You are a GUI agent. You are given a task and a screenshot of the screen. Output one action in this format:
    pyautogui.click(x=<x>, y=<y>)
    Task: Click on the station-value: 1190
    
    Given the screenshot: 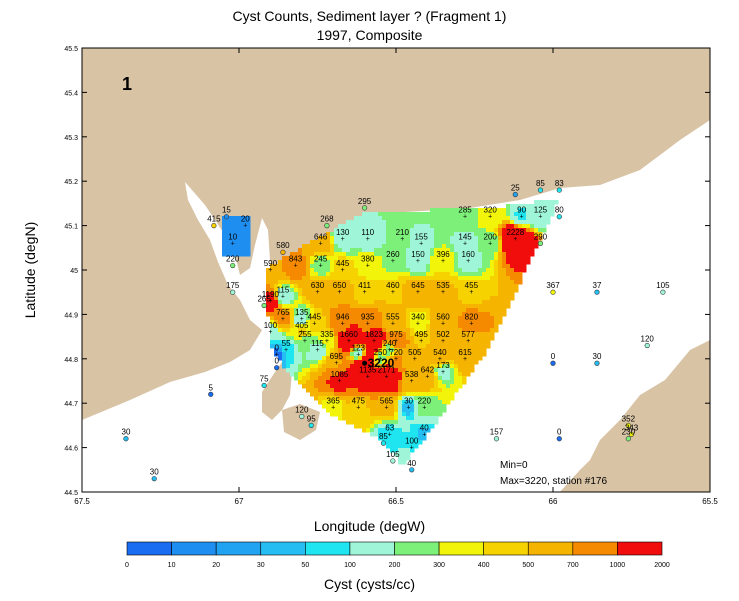 What is the action you would take?
    pyautogui.click(x=271, y=294)
    